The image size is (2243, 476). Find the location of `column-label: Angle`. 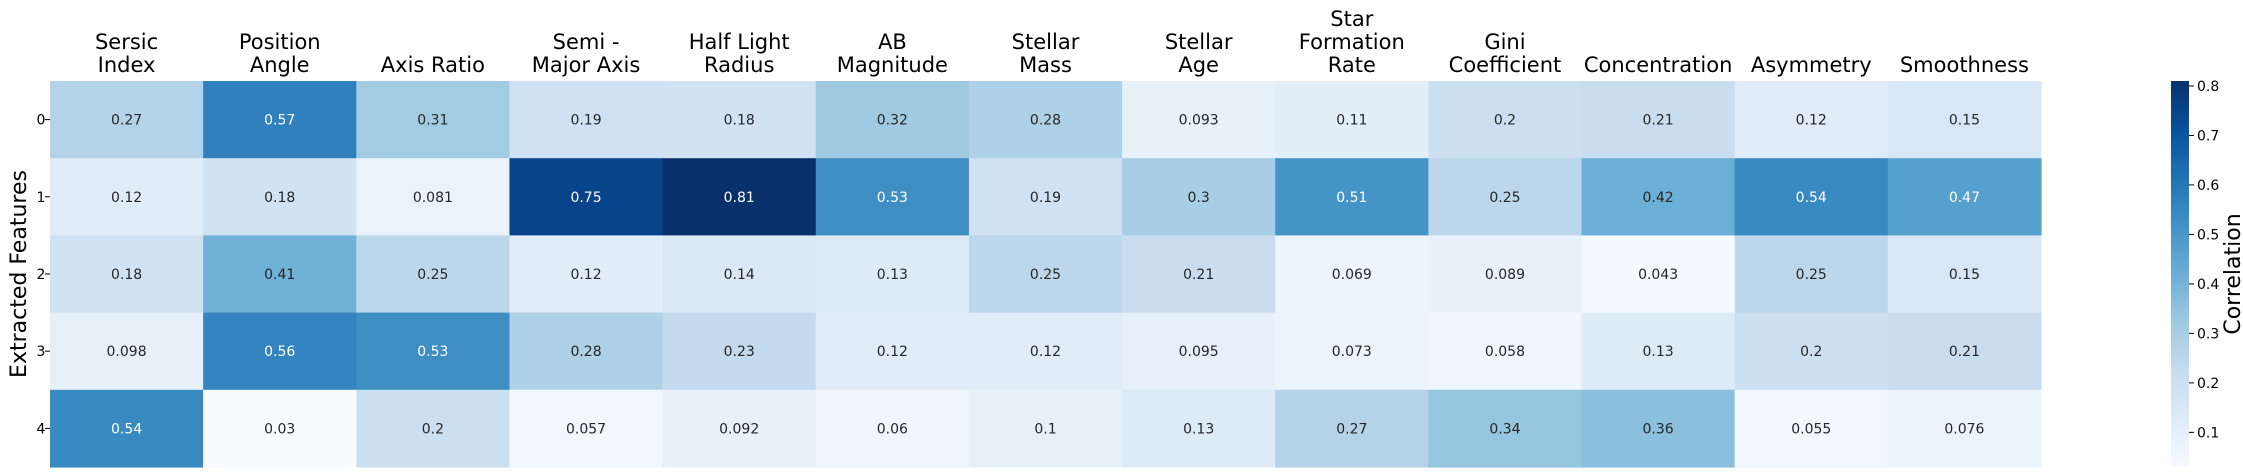

column-label: Angle is located at coordinates (280, 65).